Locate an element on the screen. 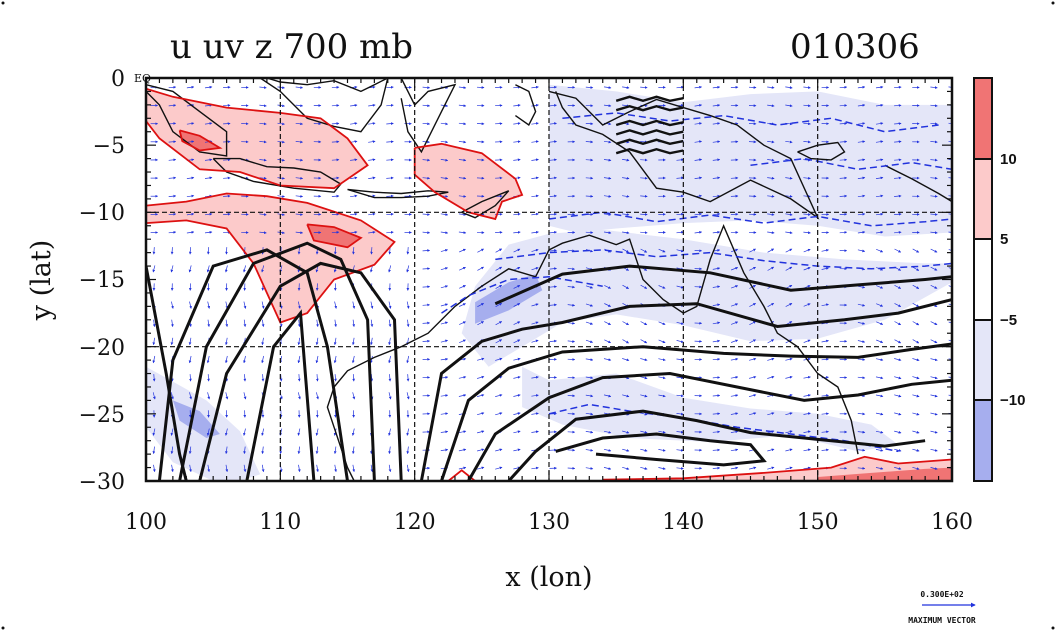  x-axis: 100 110 120 130 140 150 160 is located at coordinates (549, 522).